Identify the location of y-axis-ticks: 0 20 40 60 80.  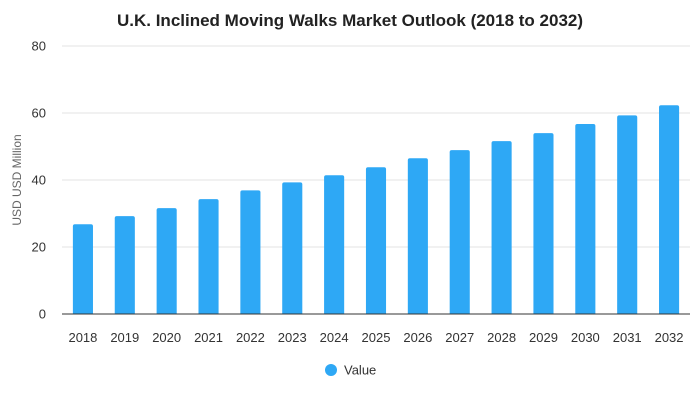
(39, 180).